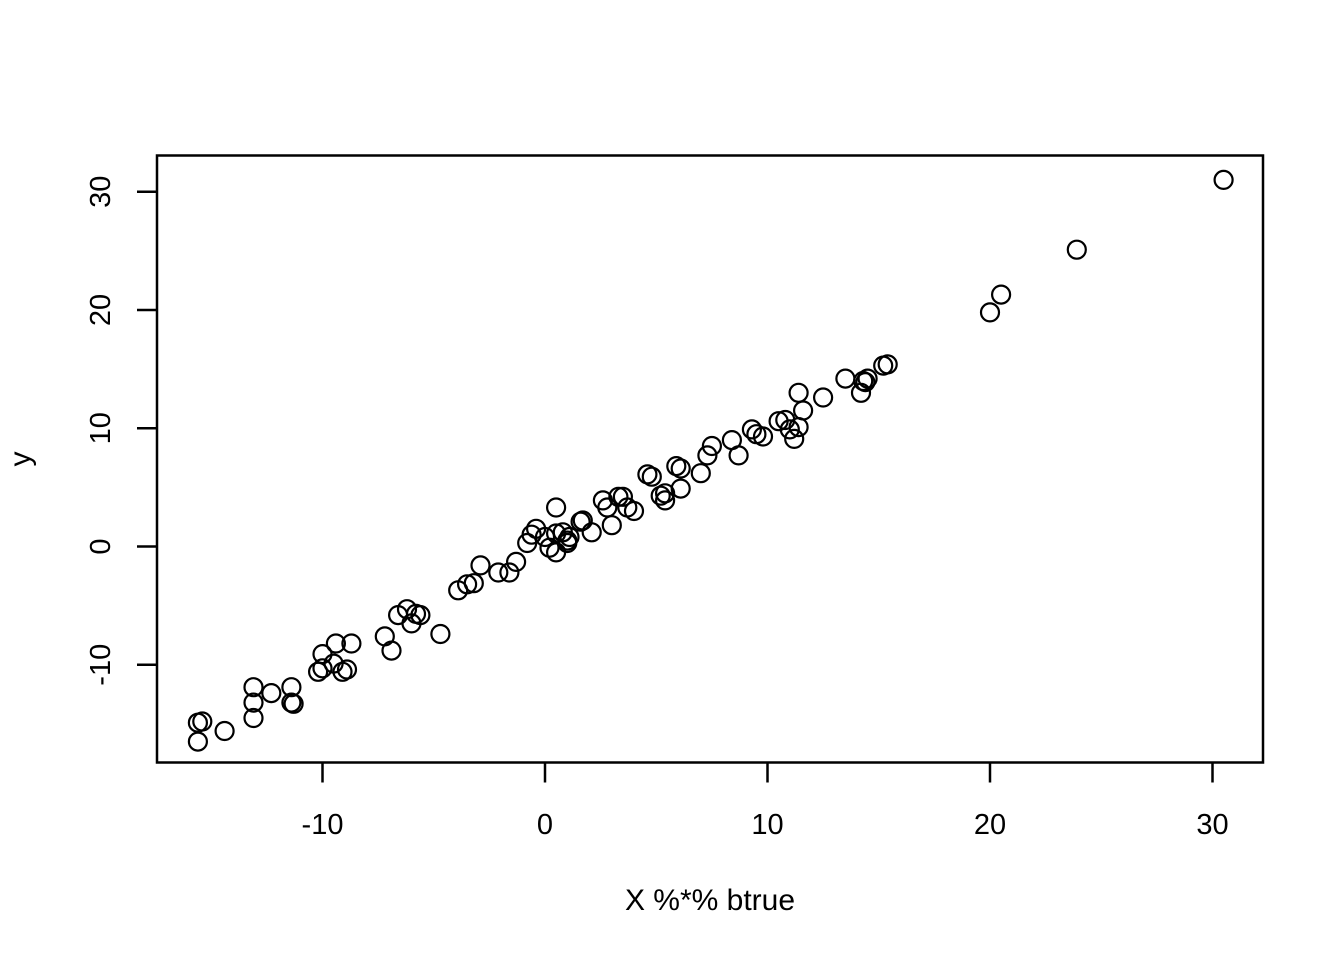 The image size is (1344, 960). I want to click on y-tick-label: -10, so click(101, 665).